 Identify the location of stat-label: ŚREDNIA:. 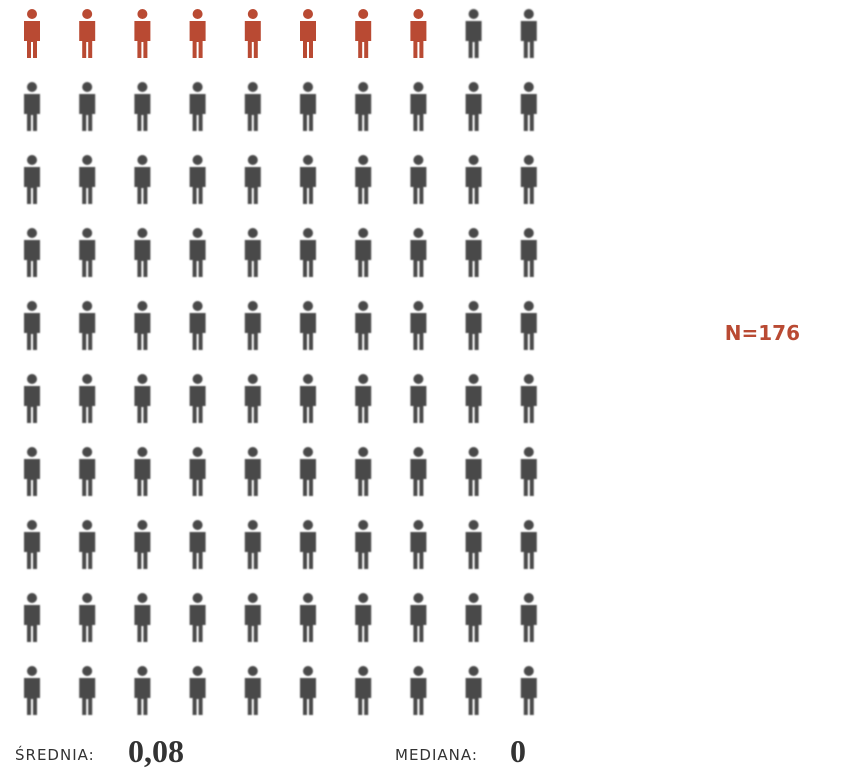
(55, 754).